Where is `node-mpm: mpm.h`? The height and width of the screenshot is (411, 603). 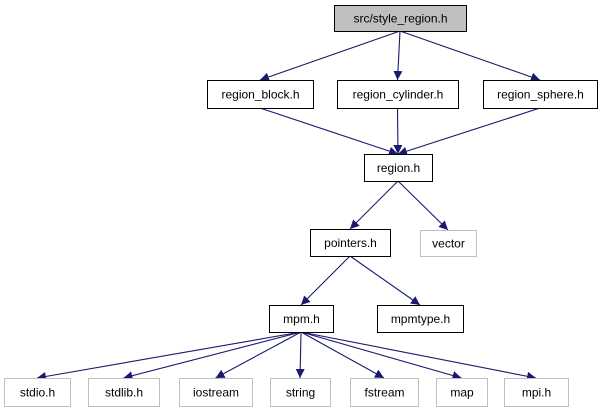
node-mpm: mpm.h is located at coordinates (301, 319).